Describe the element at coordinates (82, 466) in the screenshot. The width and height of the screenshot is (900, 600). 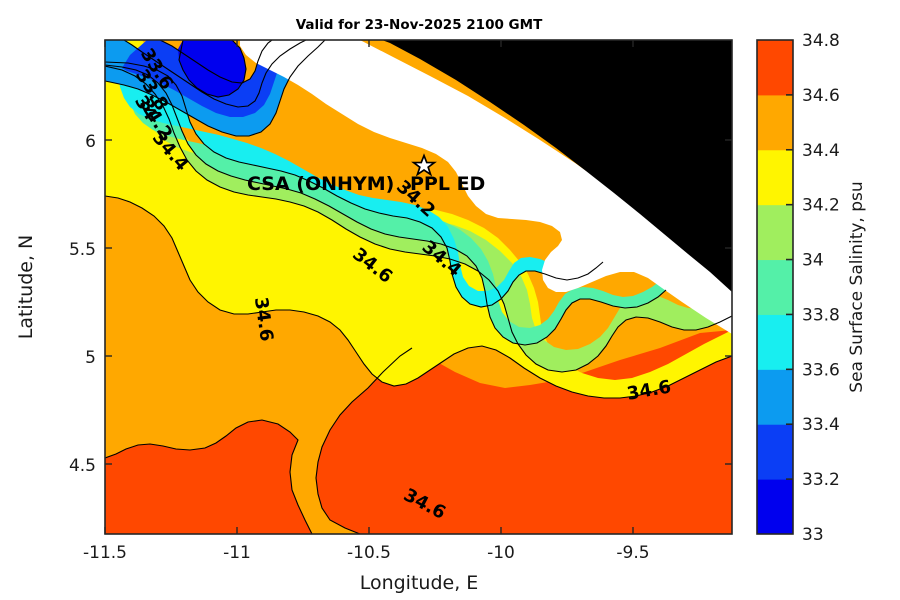
I see `y-tick-label-0: 4.5` at that location.